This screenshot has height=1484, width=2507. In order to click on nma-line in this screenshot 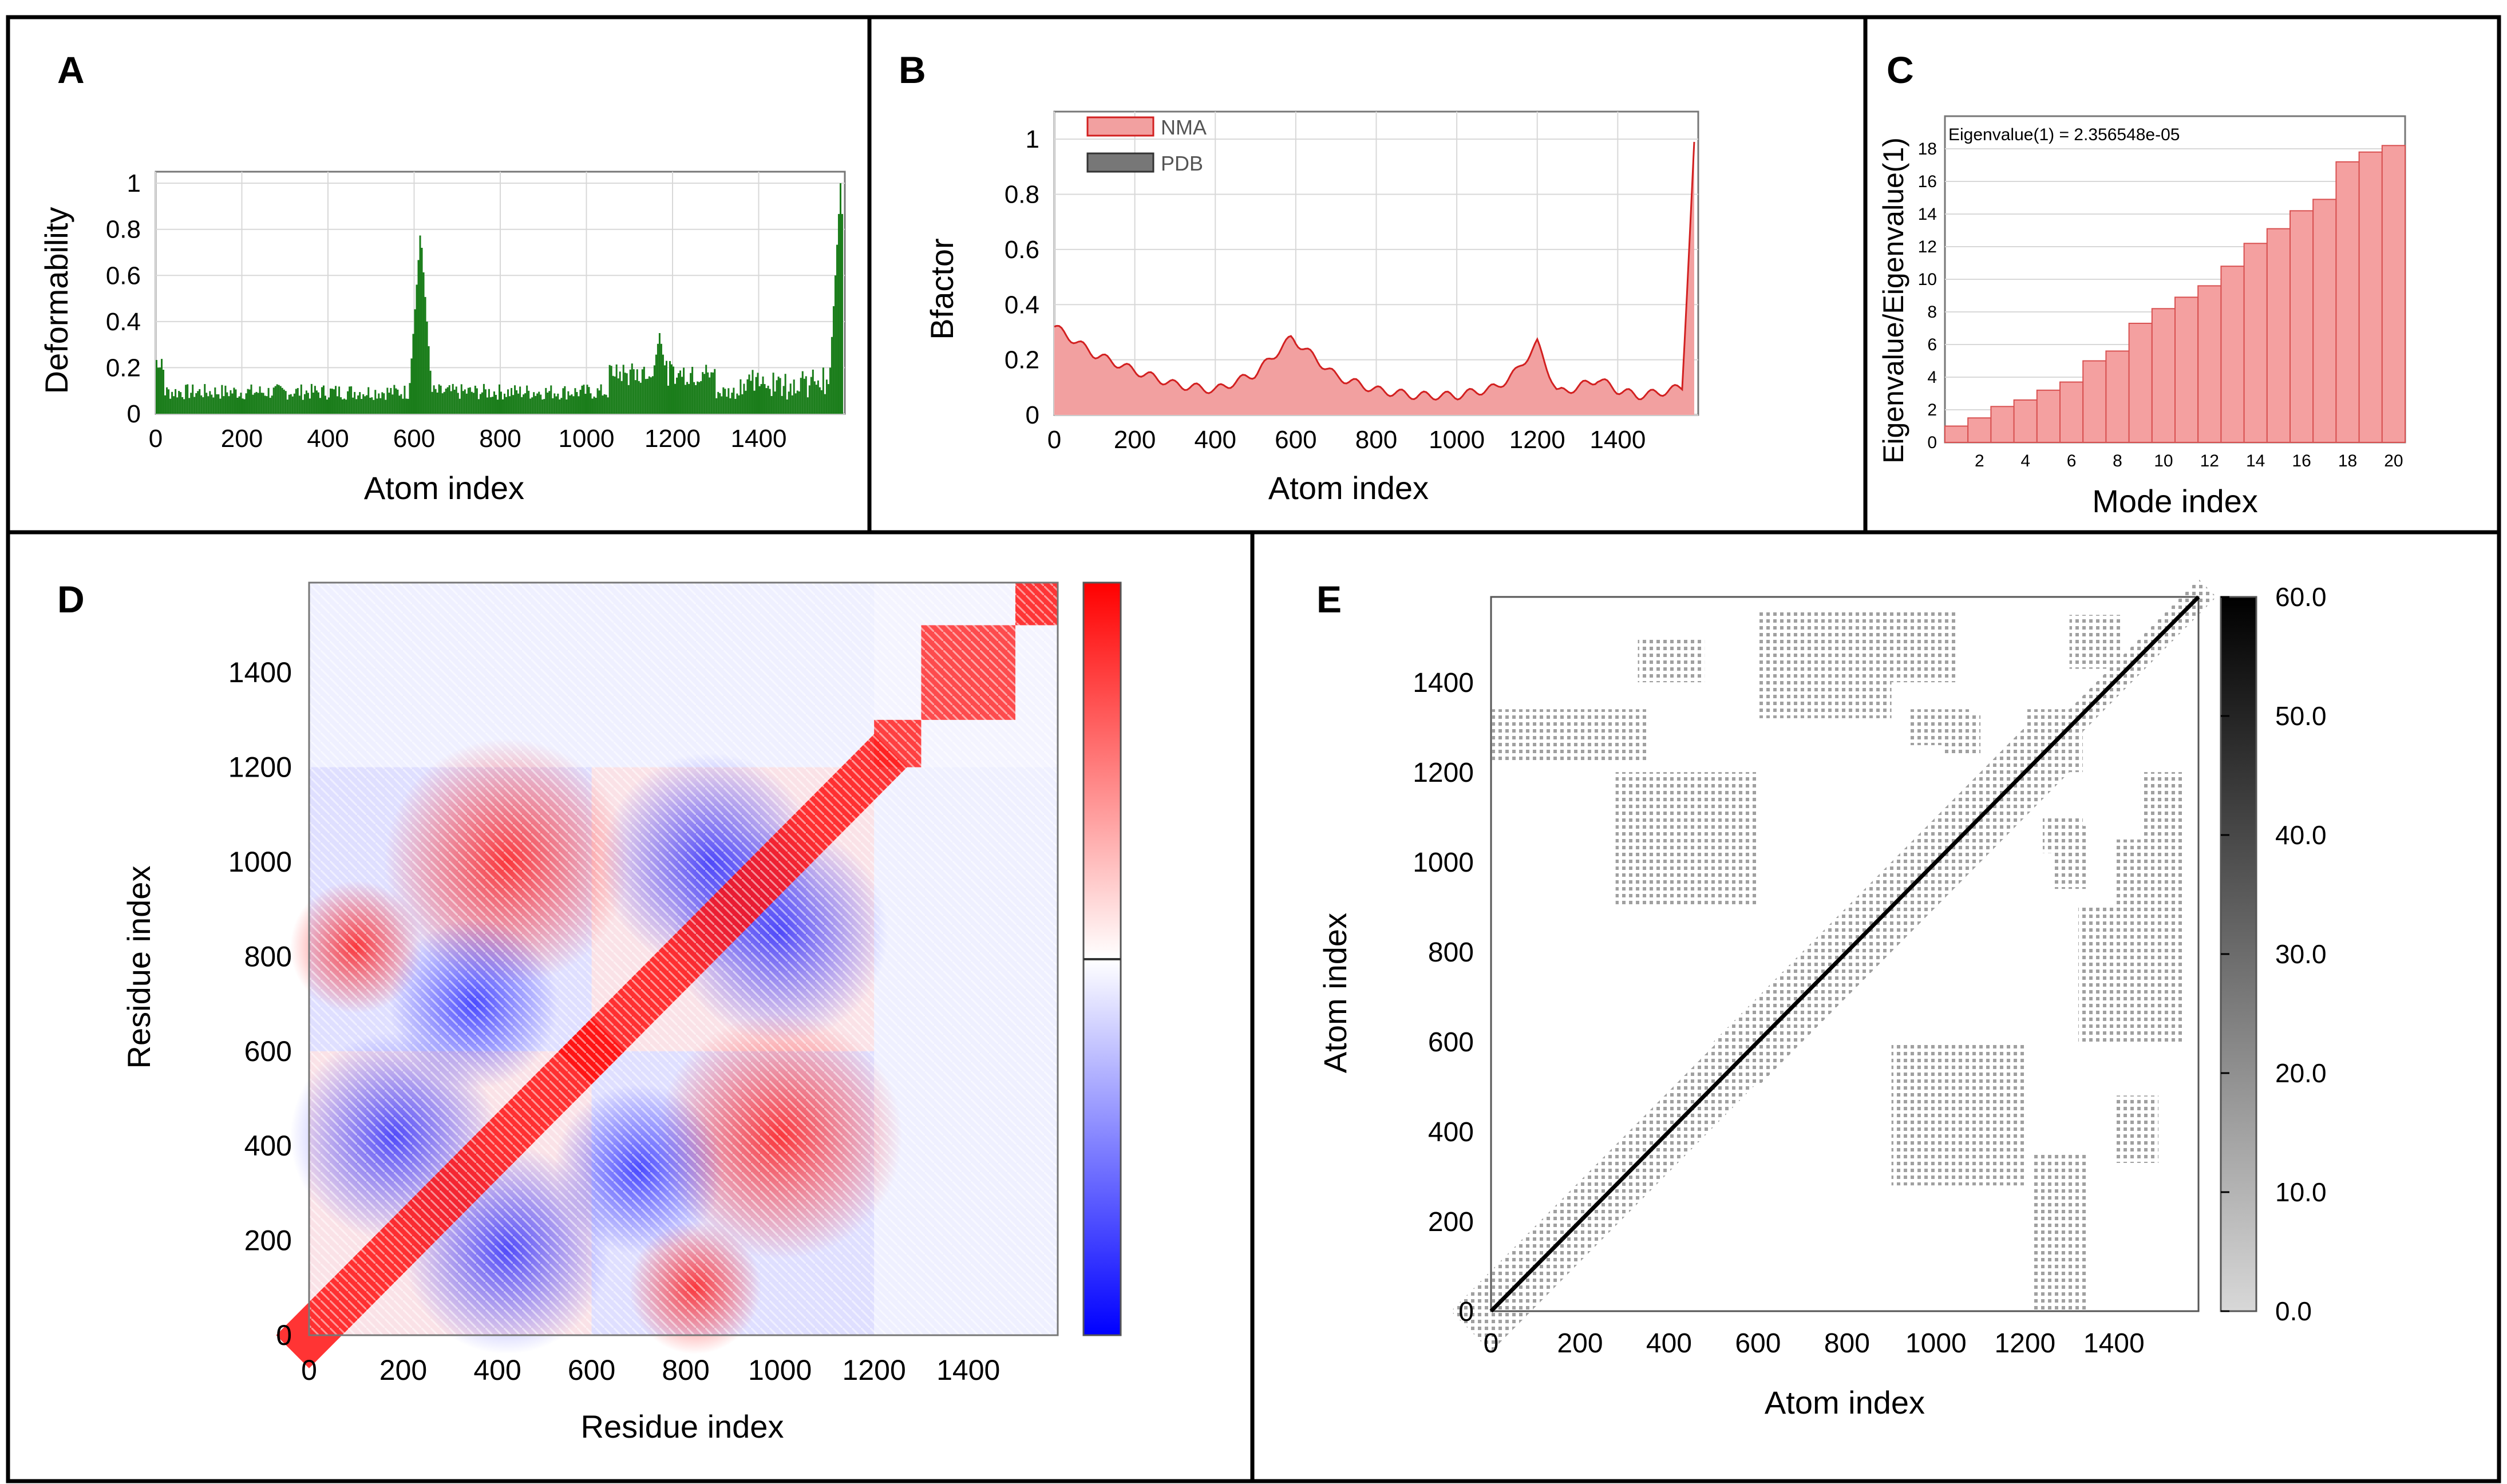, I will do `click(1374, 271)`.